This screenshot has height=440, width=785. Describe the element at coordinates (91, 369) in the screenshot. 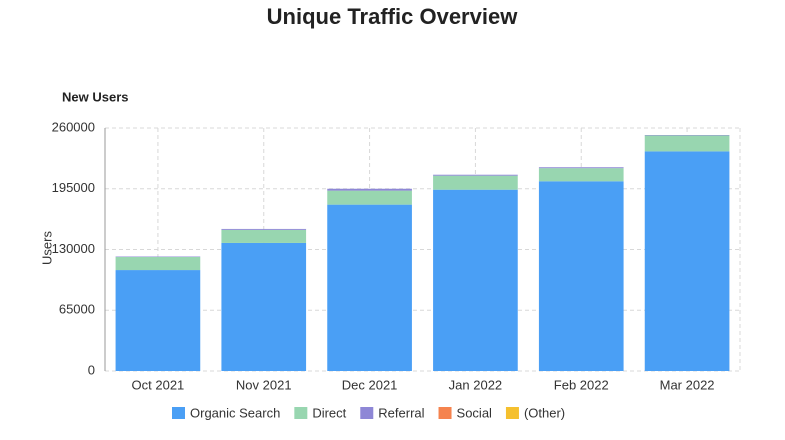

I see `y-tick-label: 0` at that location.